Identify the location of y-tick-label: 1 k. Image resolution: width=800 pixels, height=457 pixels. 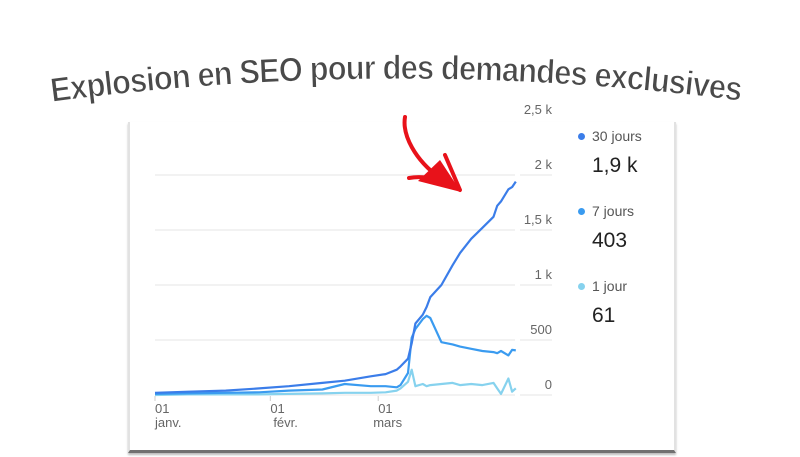
(544, 274).